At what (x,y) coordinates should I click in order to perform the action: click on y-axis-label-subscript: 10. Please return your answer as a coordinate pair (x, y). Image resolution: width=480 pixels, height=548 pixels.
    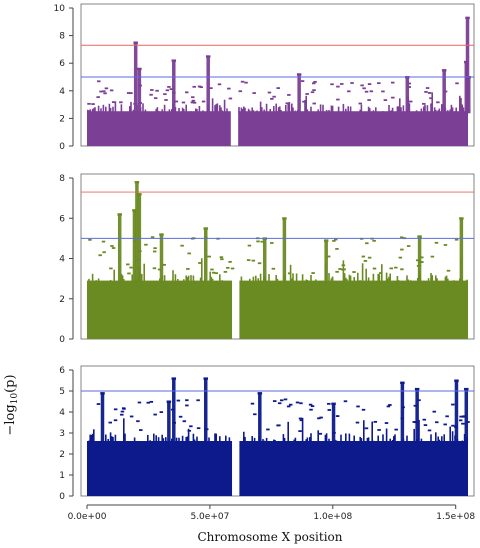
    Looking at the image, I should click on (15, 399).